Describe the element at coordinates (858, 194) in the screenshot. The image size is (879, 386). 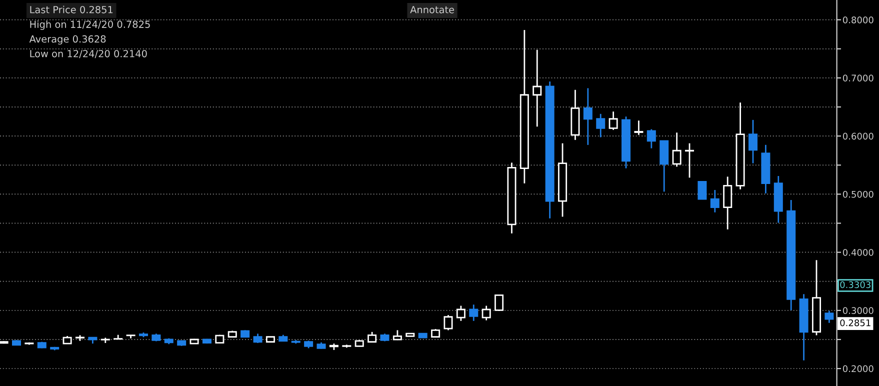
I see `y-tick-label: 0.5000` at that location.